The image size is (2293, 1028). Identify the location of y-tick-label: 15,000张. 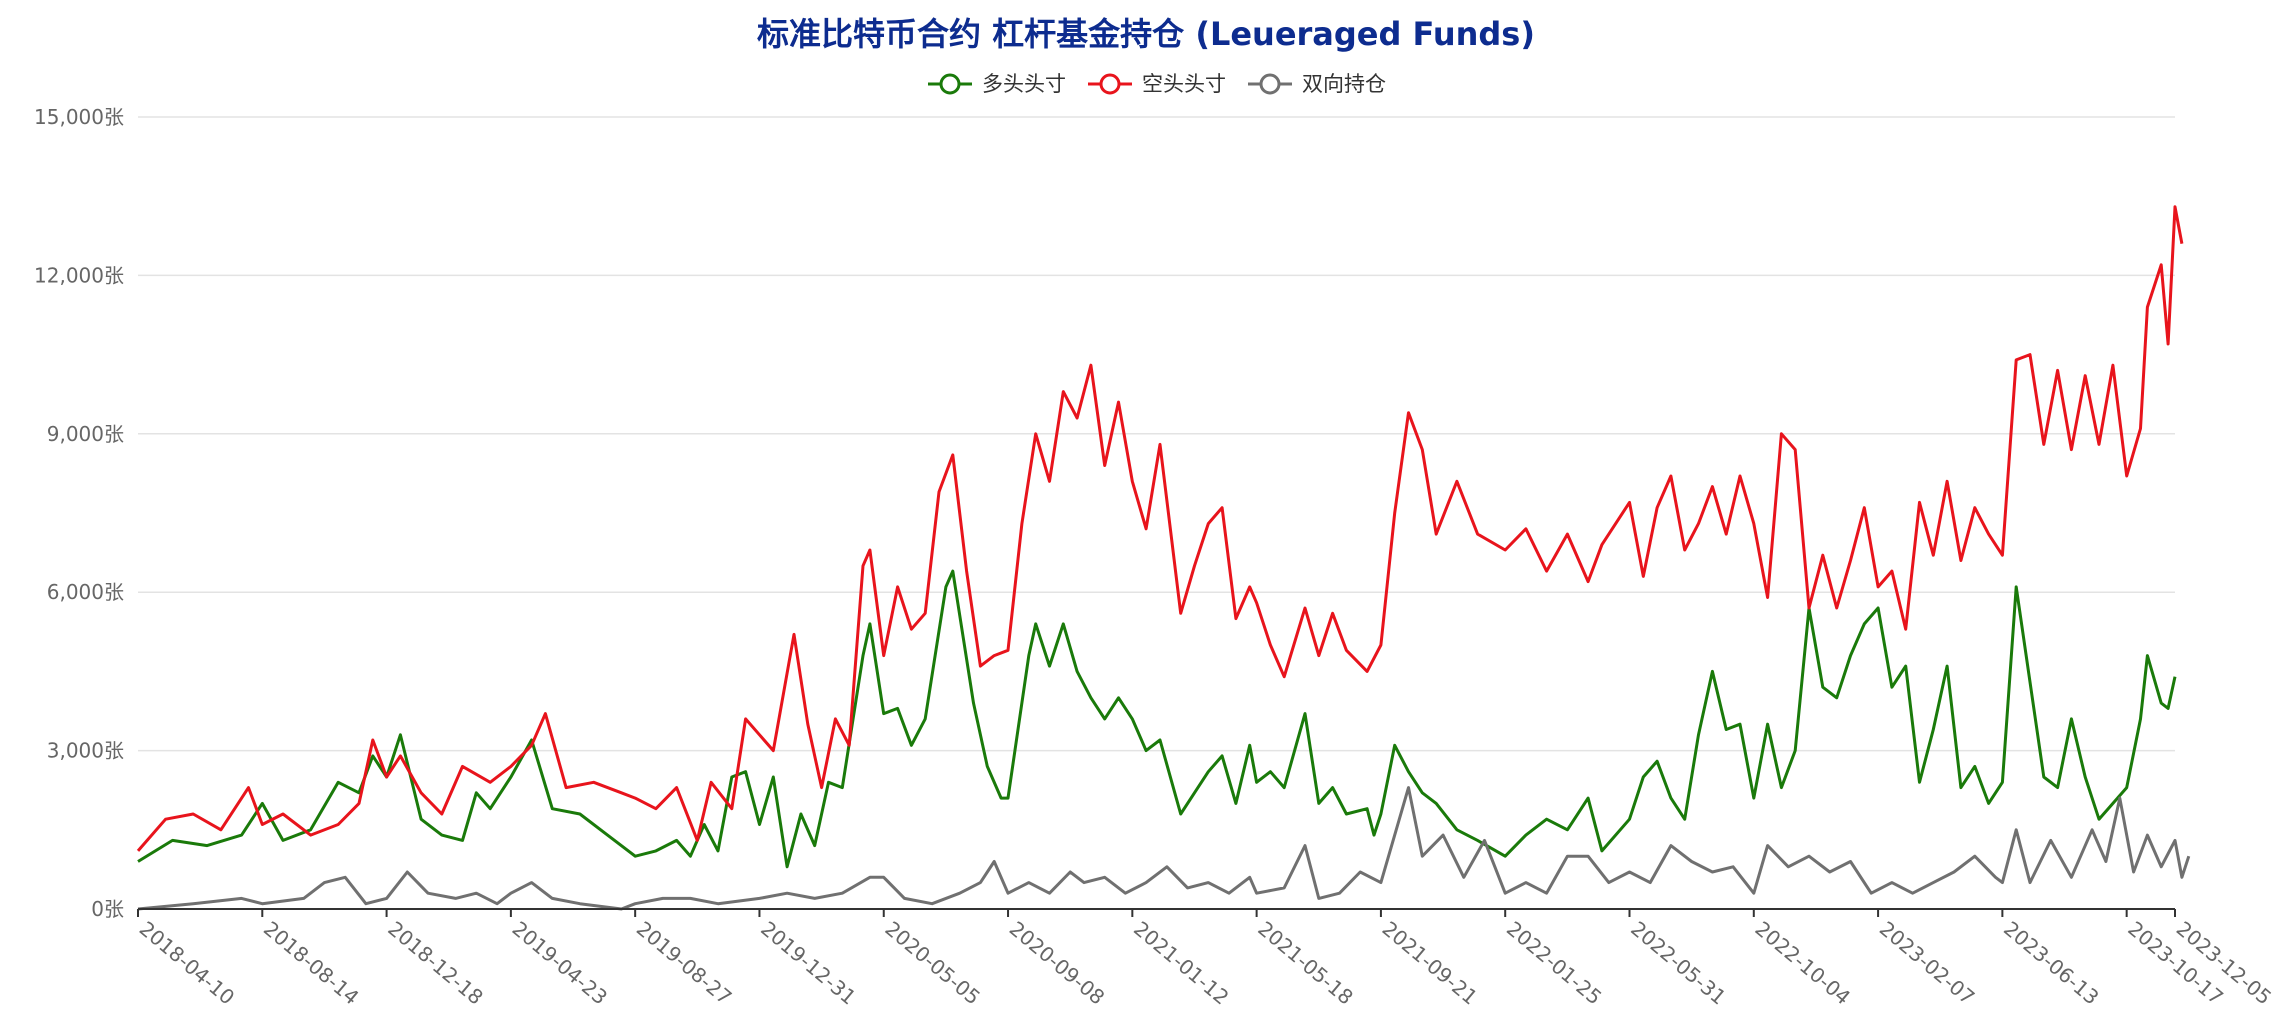
(79, 117).